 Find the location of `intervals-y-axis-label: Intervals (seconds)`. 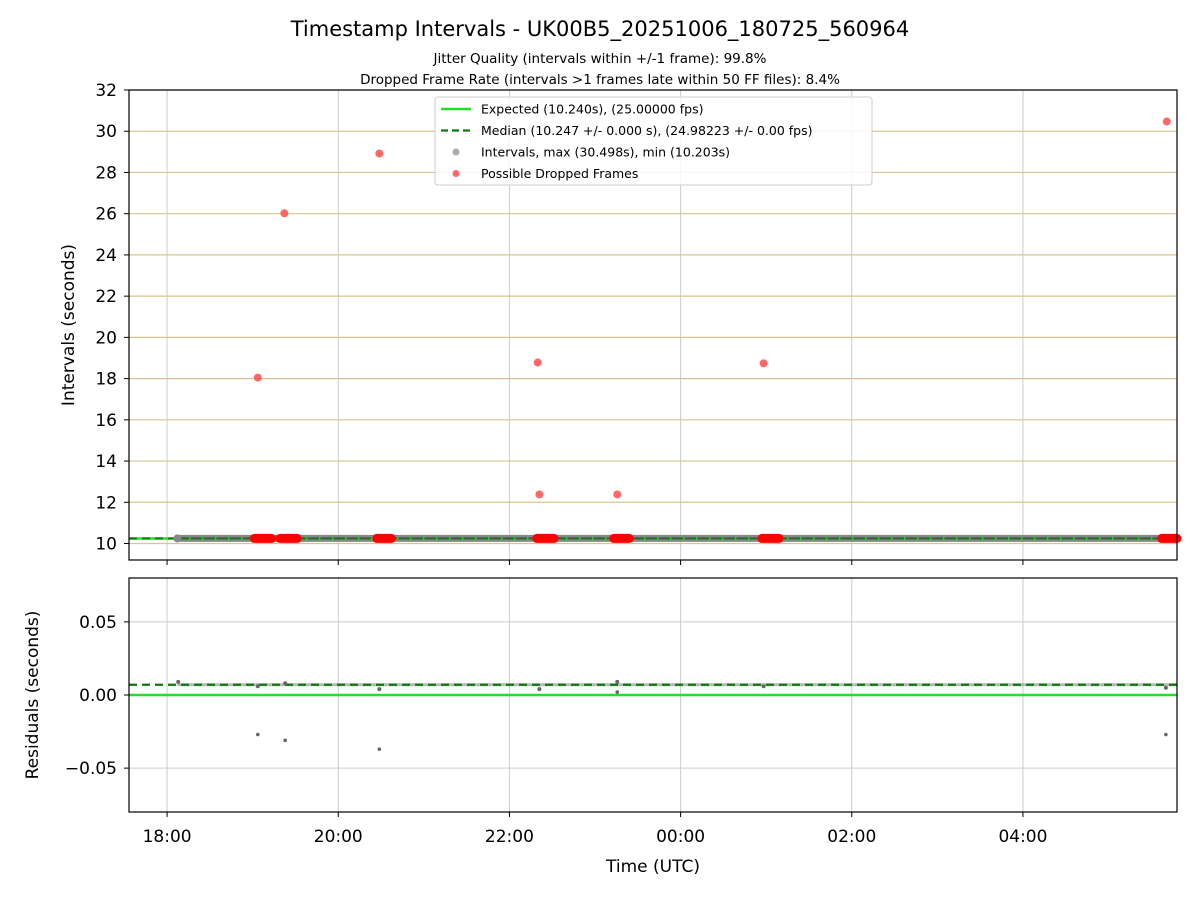

intervals-y-axis-label: Intervals (seconds) is located at coordinates (69, 325).